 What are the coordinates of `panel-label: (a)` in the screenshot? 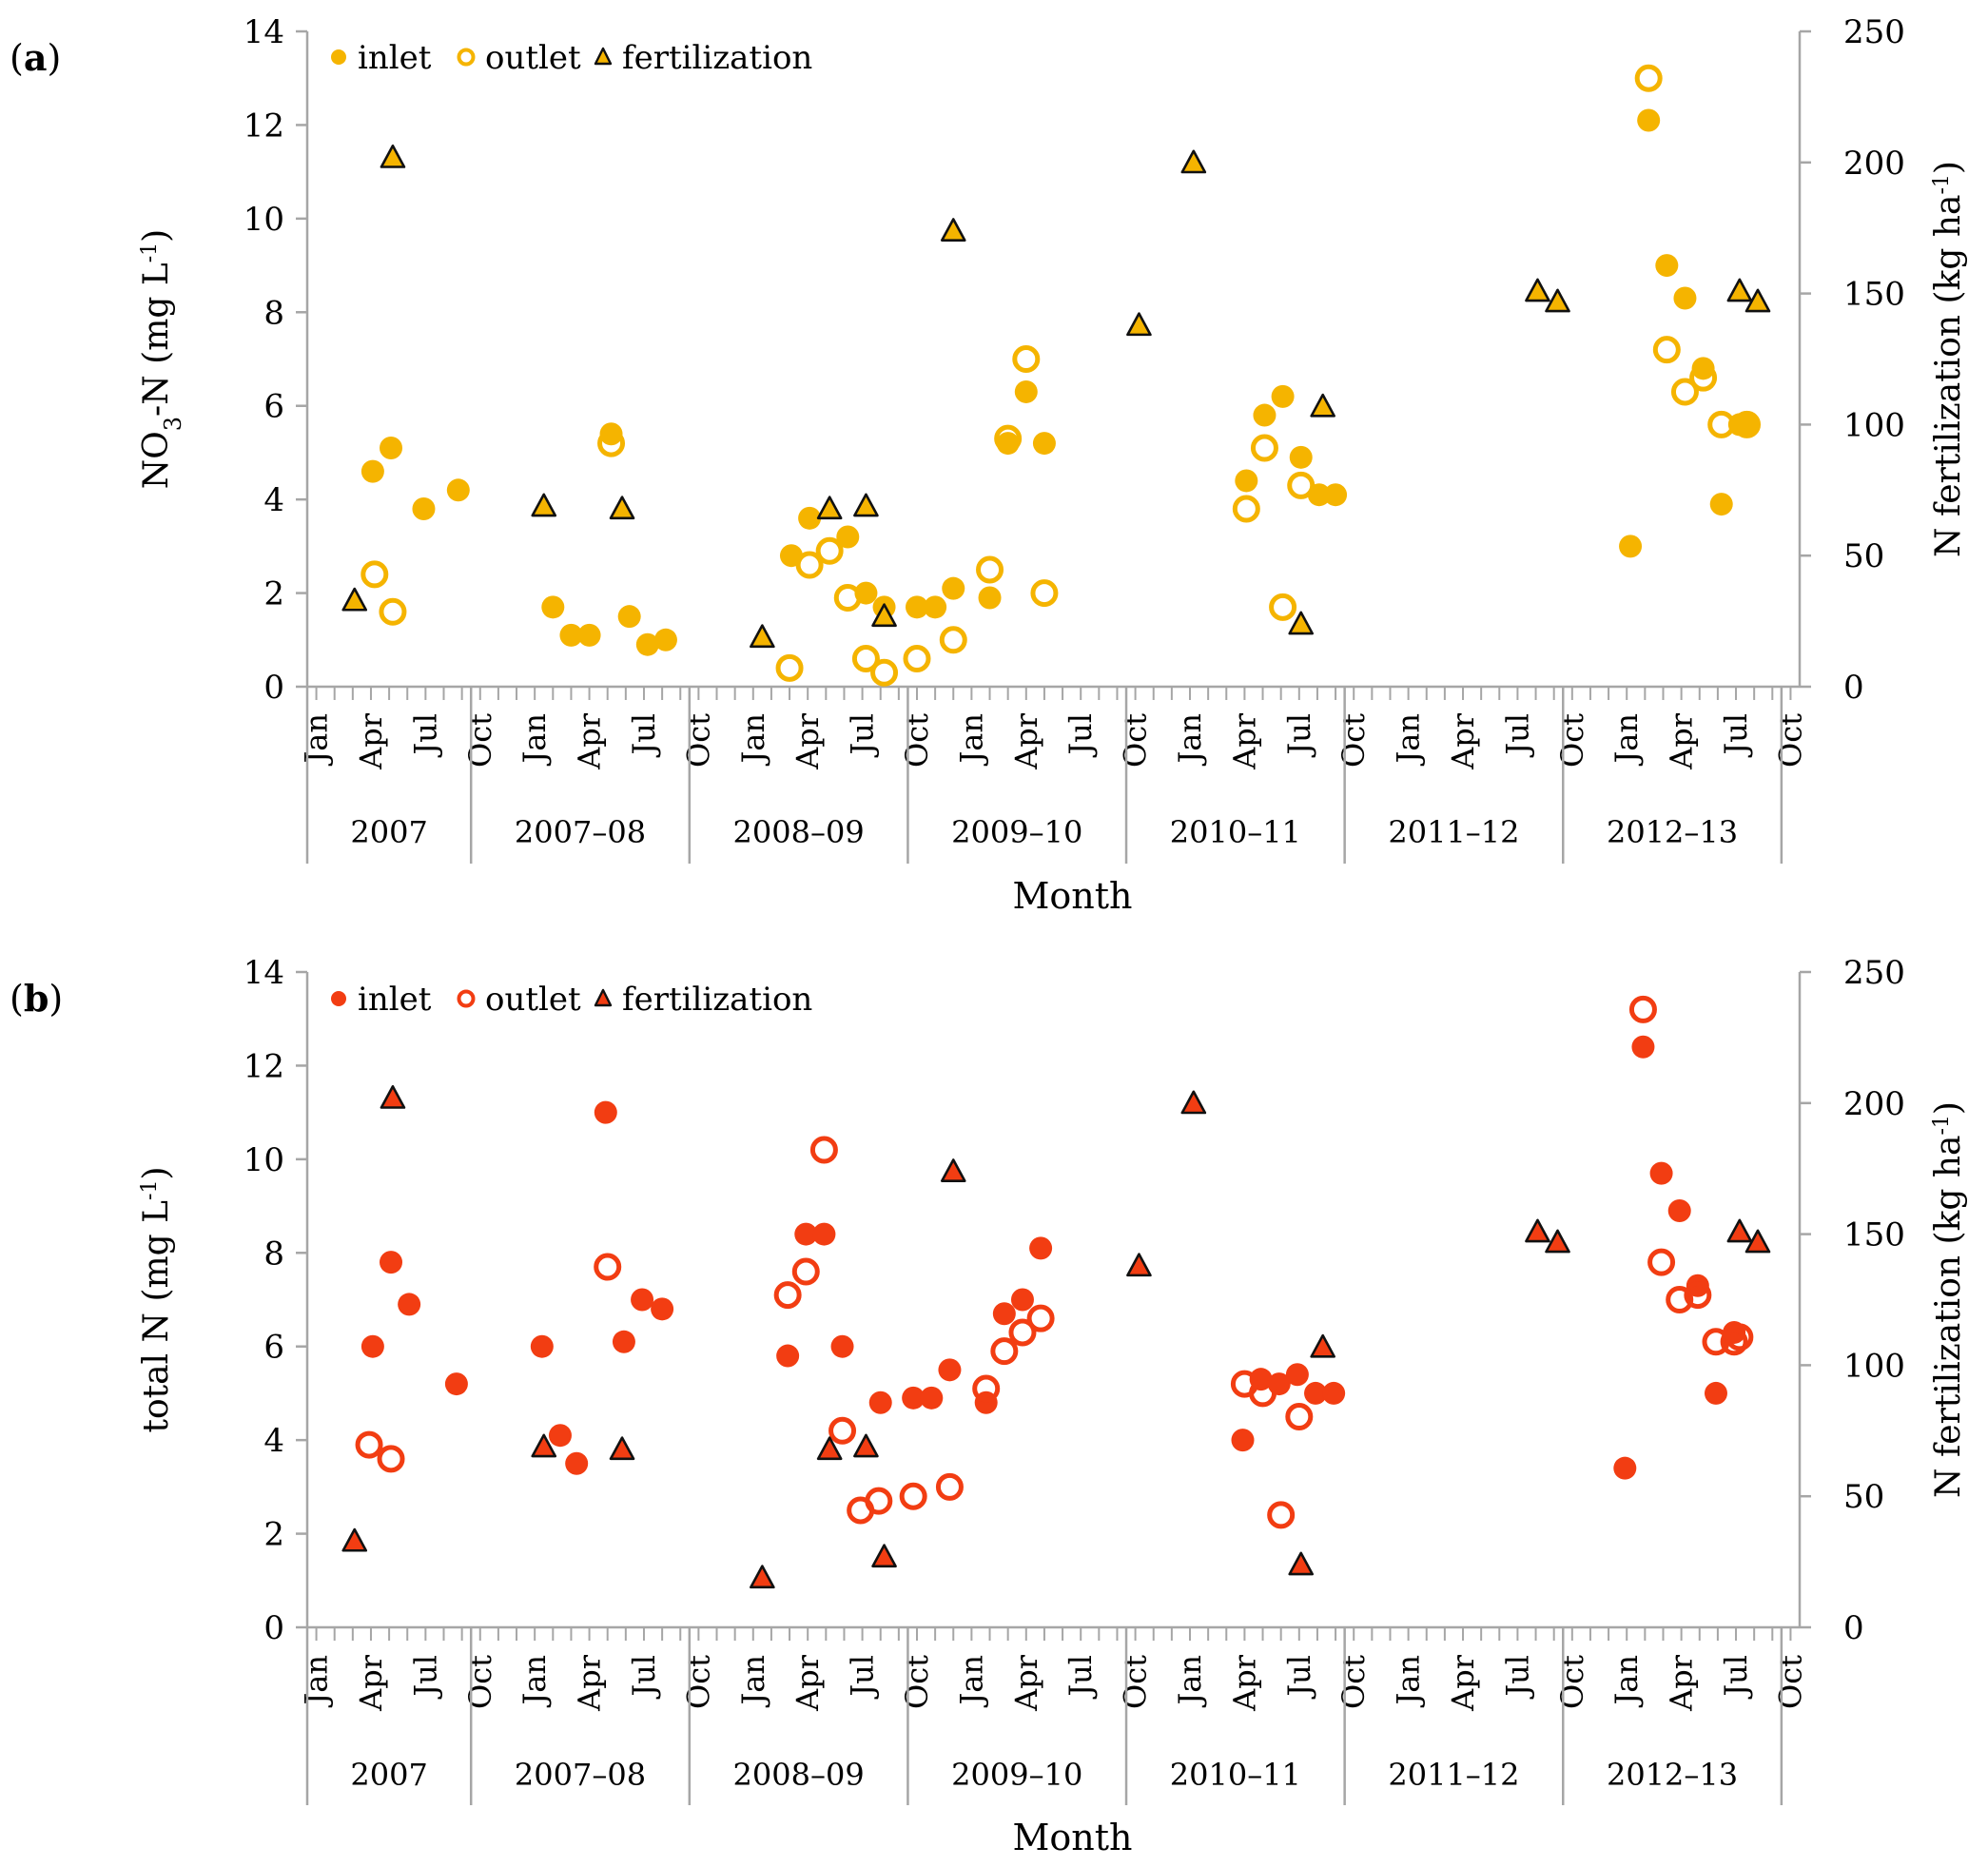 It's located at (36, 57).